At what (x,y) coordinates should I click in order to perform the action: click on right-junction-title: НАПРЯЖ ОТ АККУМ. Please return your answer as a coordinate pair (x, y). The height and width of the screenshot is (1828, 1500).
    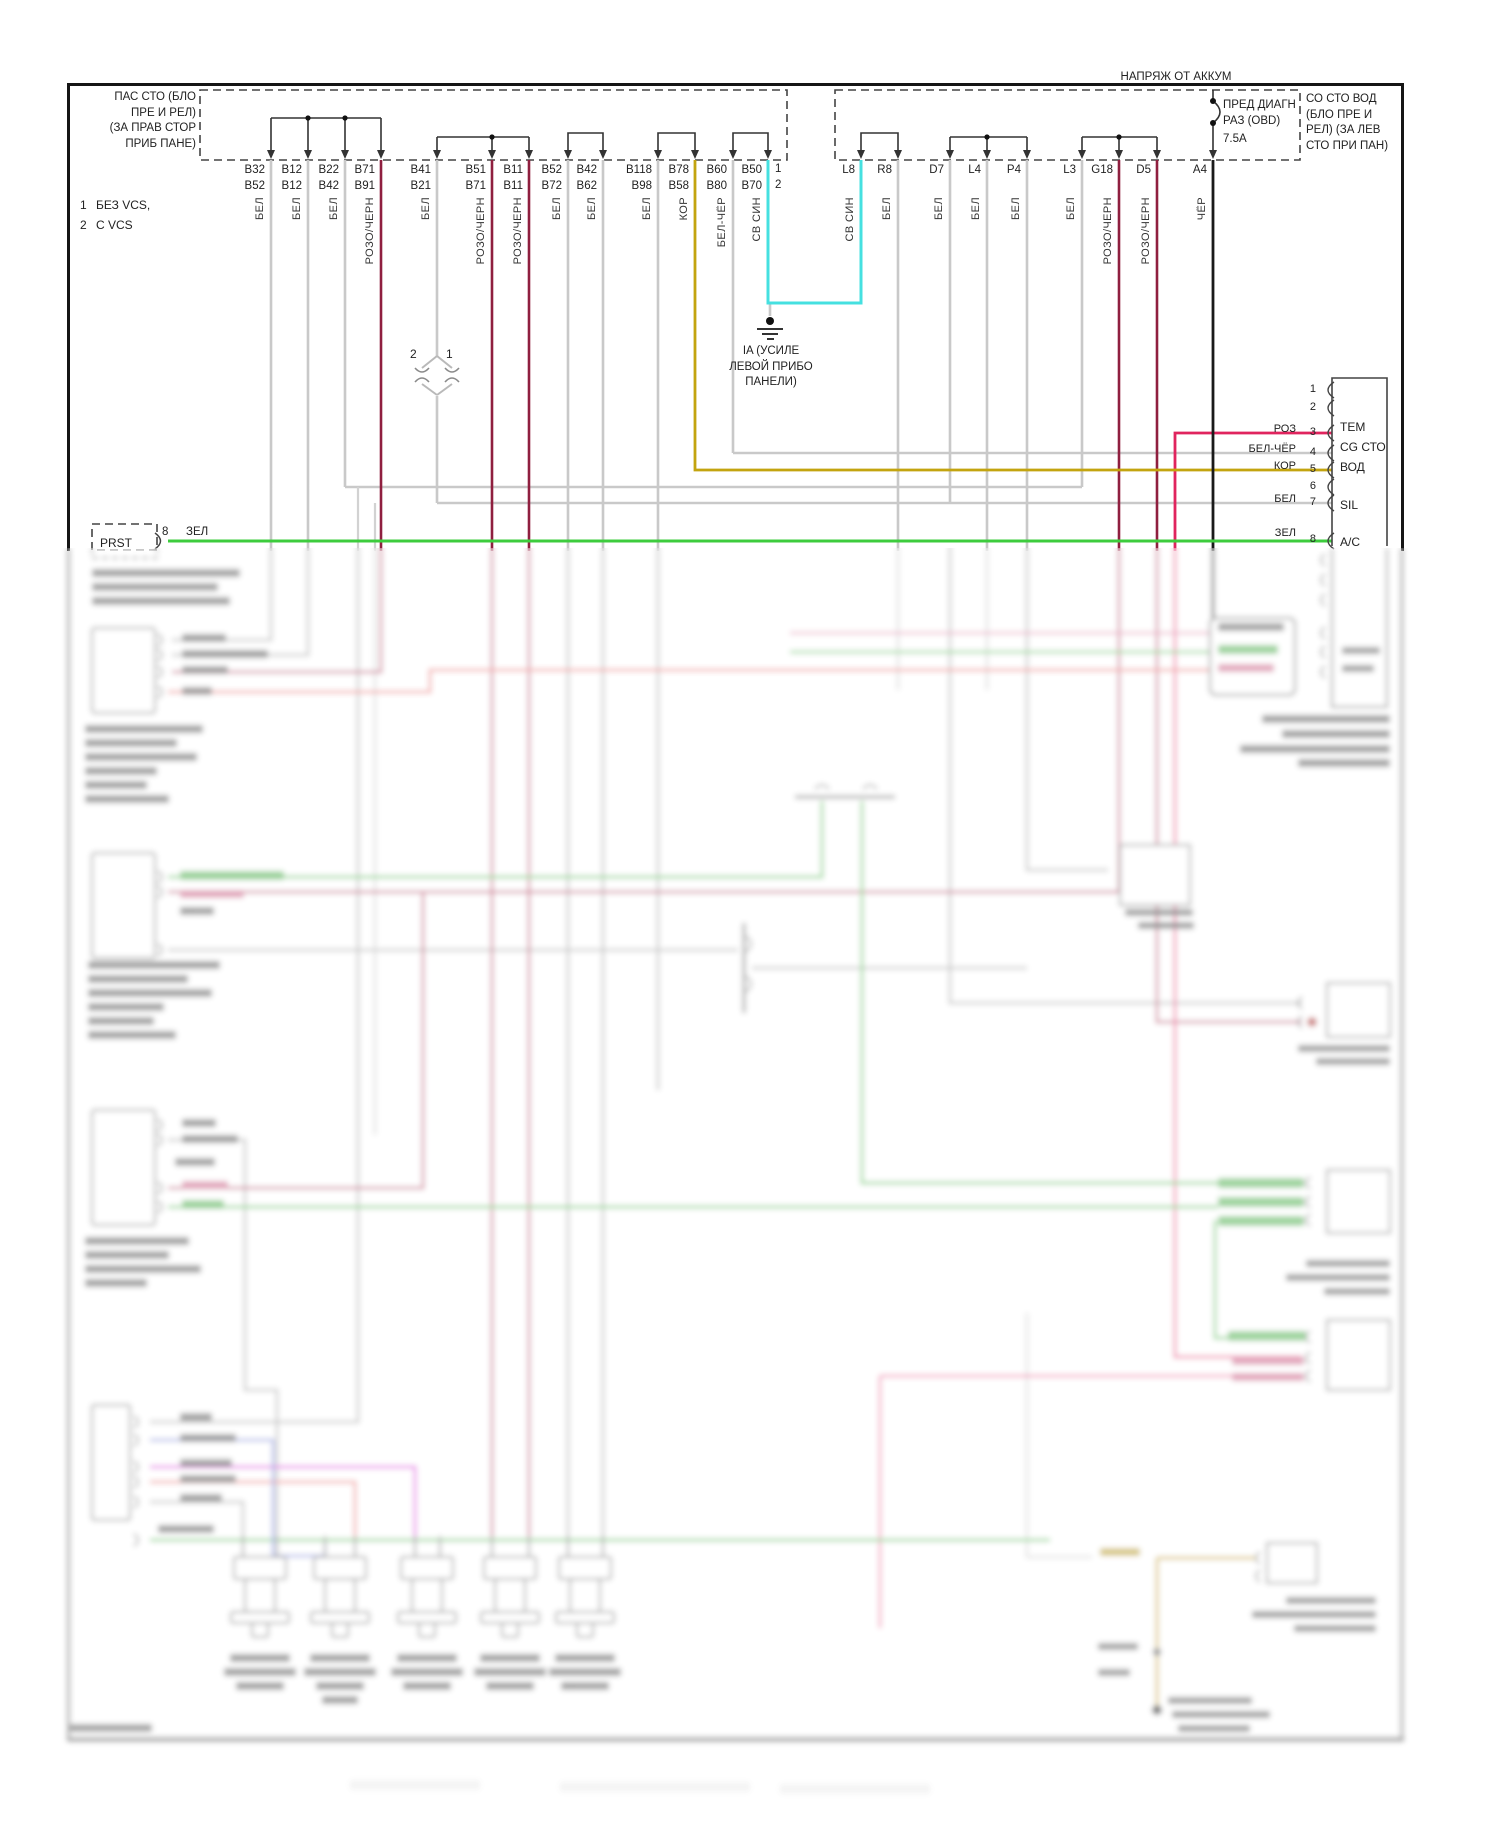
    Looking at the image, I should click on (1176, 77).